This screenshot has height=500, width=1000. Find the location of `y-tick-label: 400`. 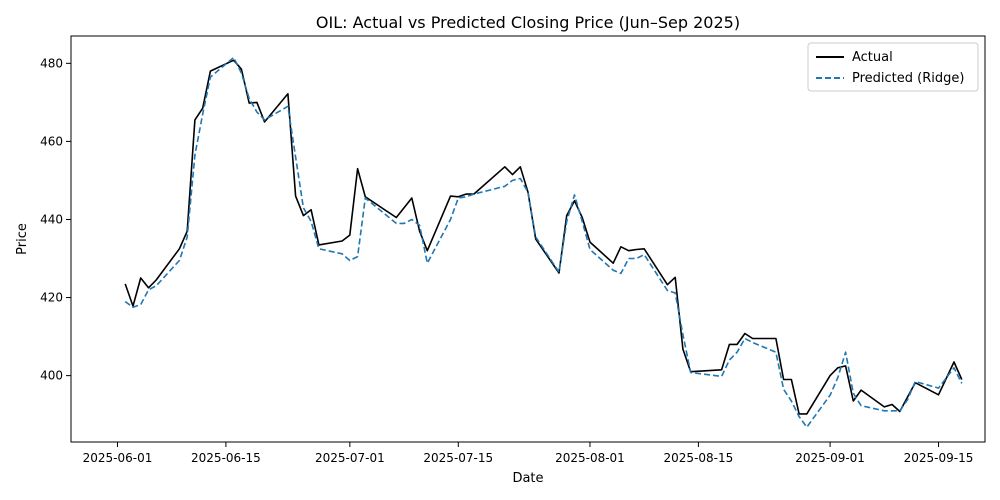

y-tick-label: 400 is located at coordinates (51, 376).